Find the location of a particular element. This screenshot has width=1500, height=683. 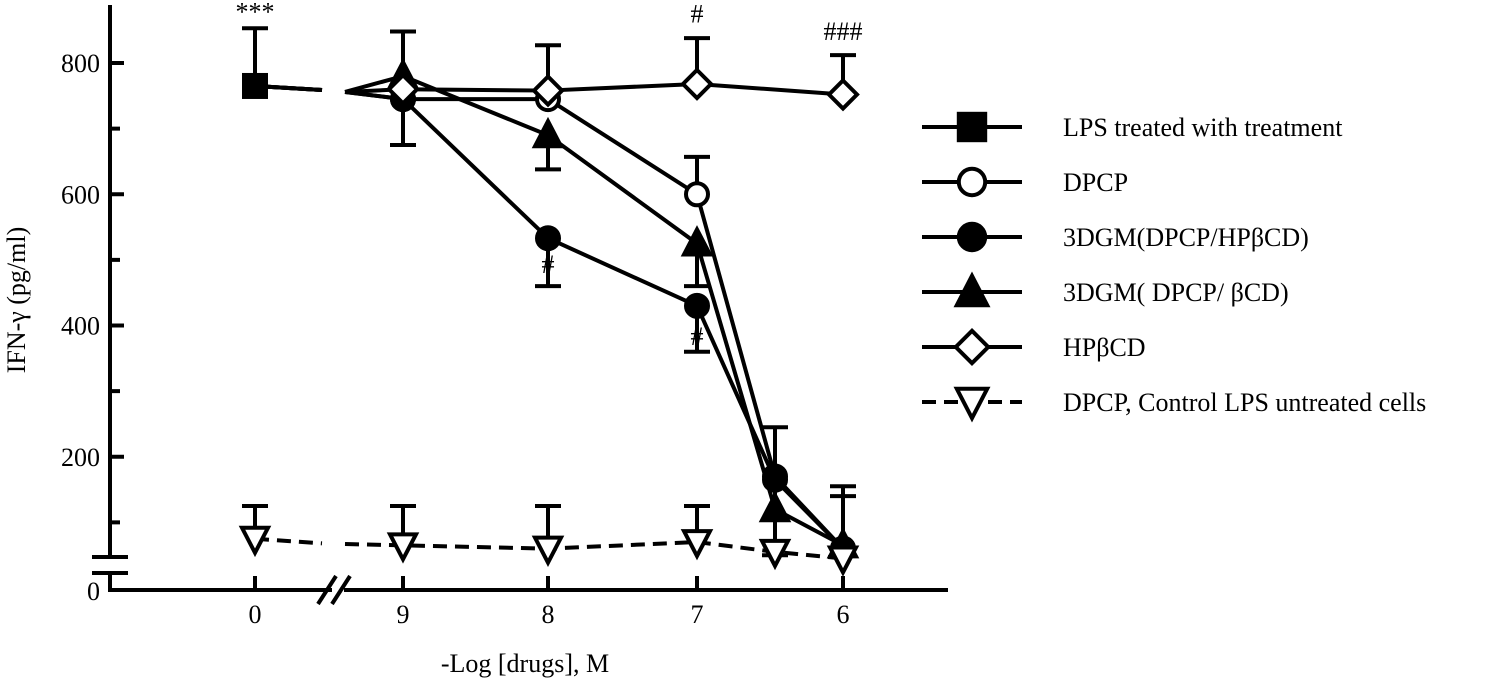

significance-annotation: ### is located at coordinates (843, 31).